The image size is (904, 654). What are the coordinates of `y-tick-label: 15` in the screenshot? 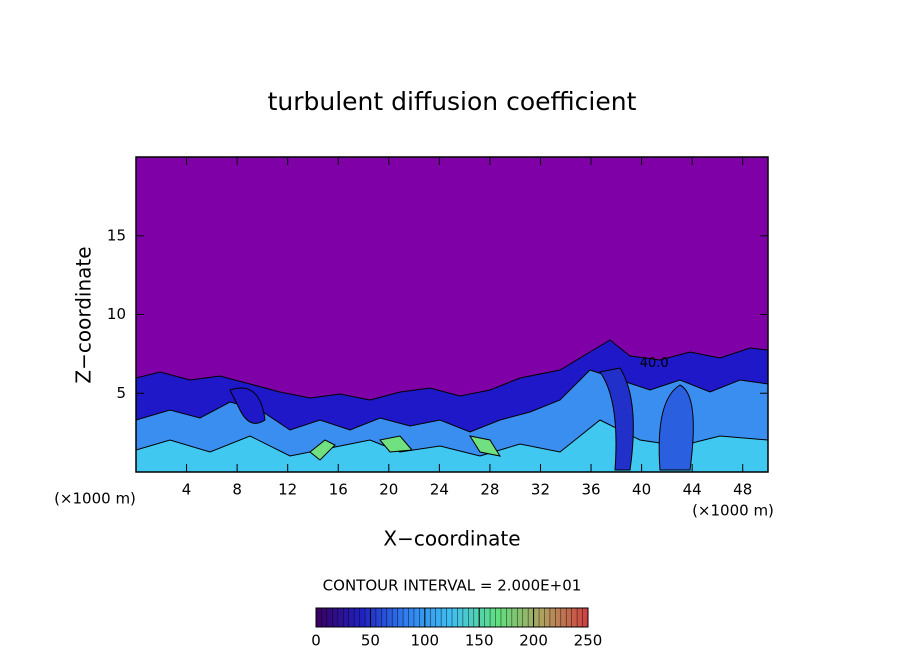 It's located at (116, 235).